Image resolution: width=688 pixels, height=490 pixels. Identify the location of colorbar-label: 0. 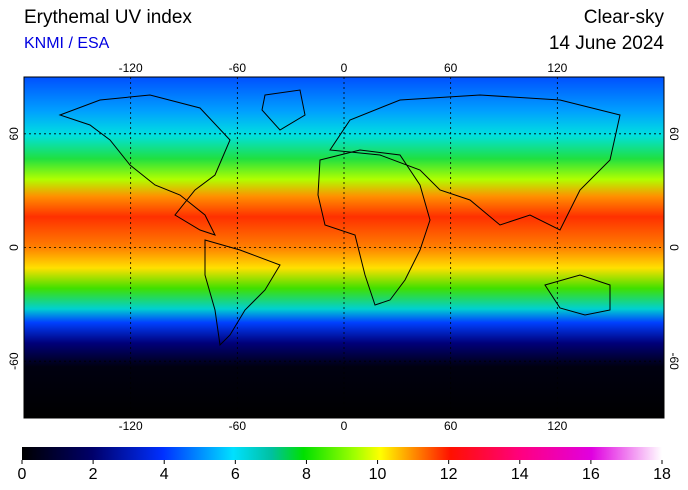
(22, 474).